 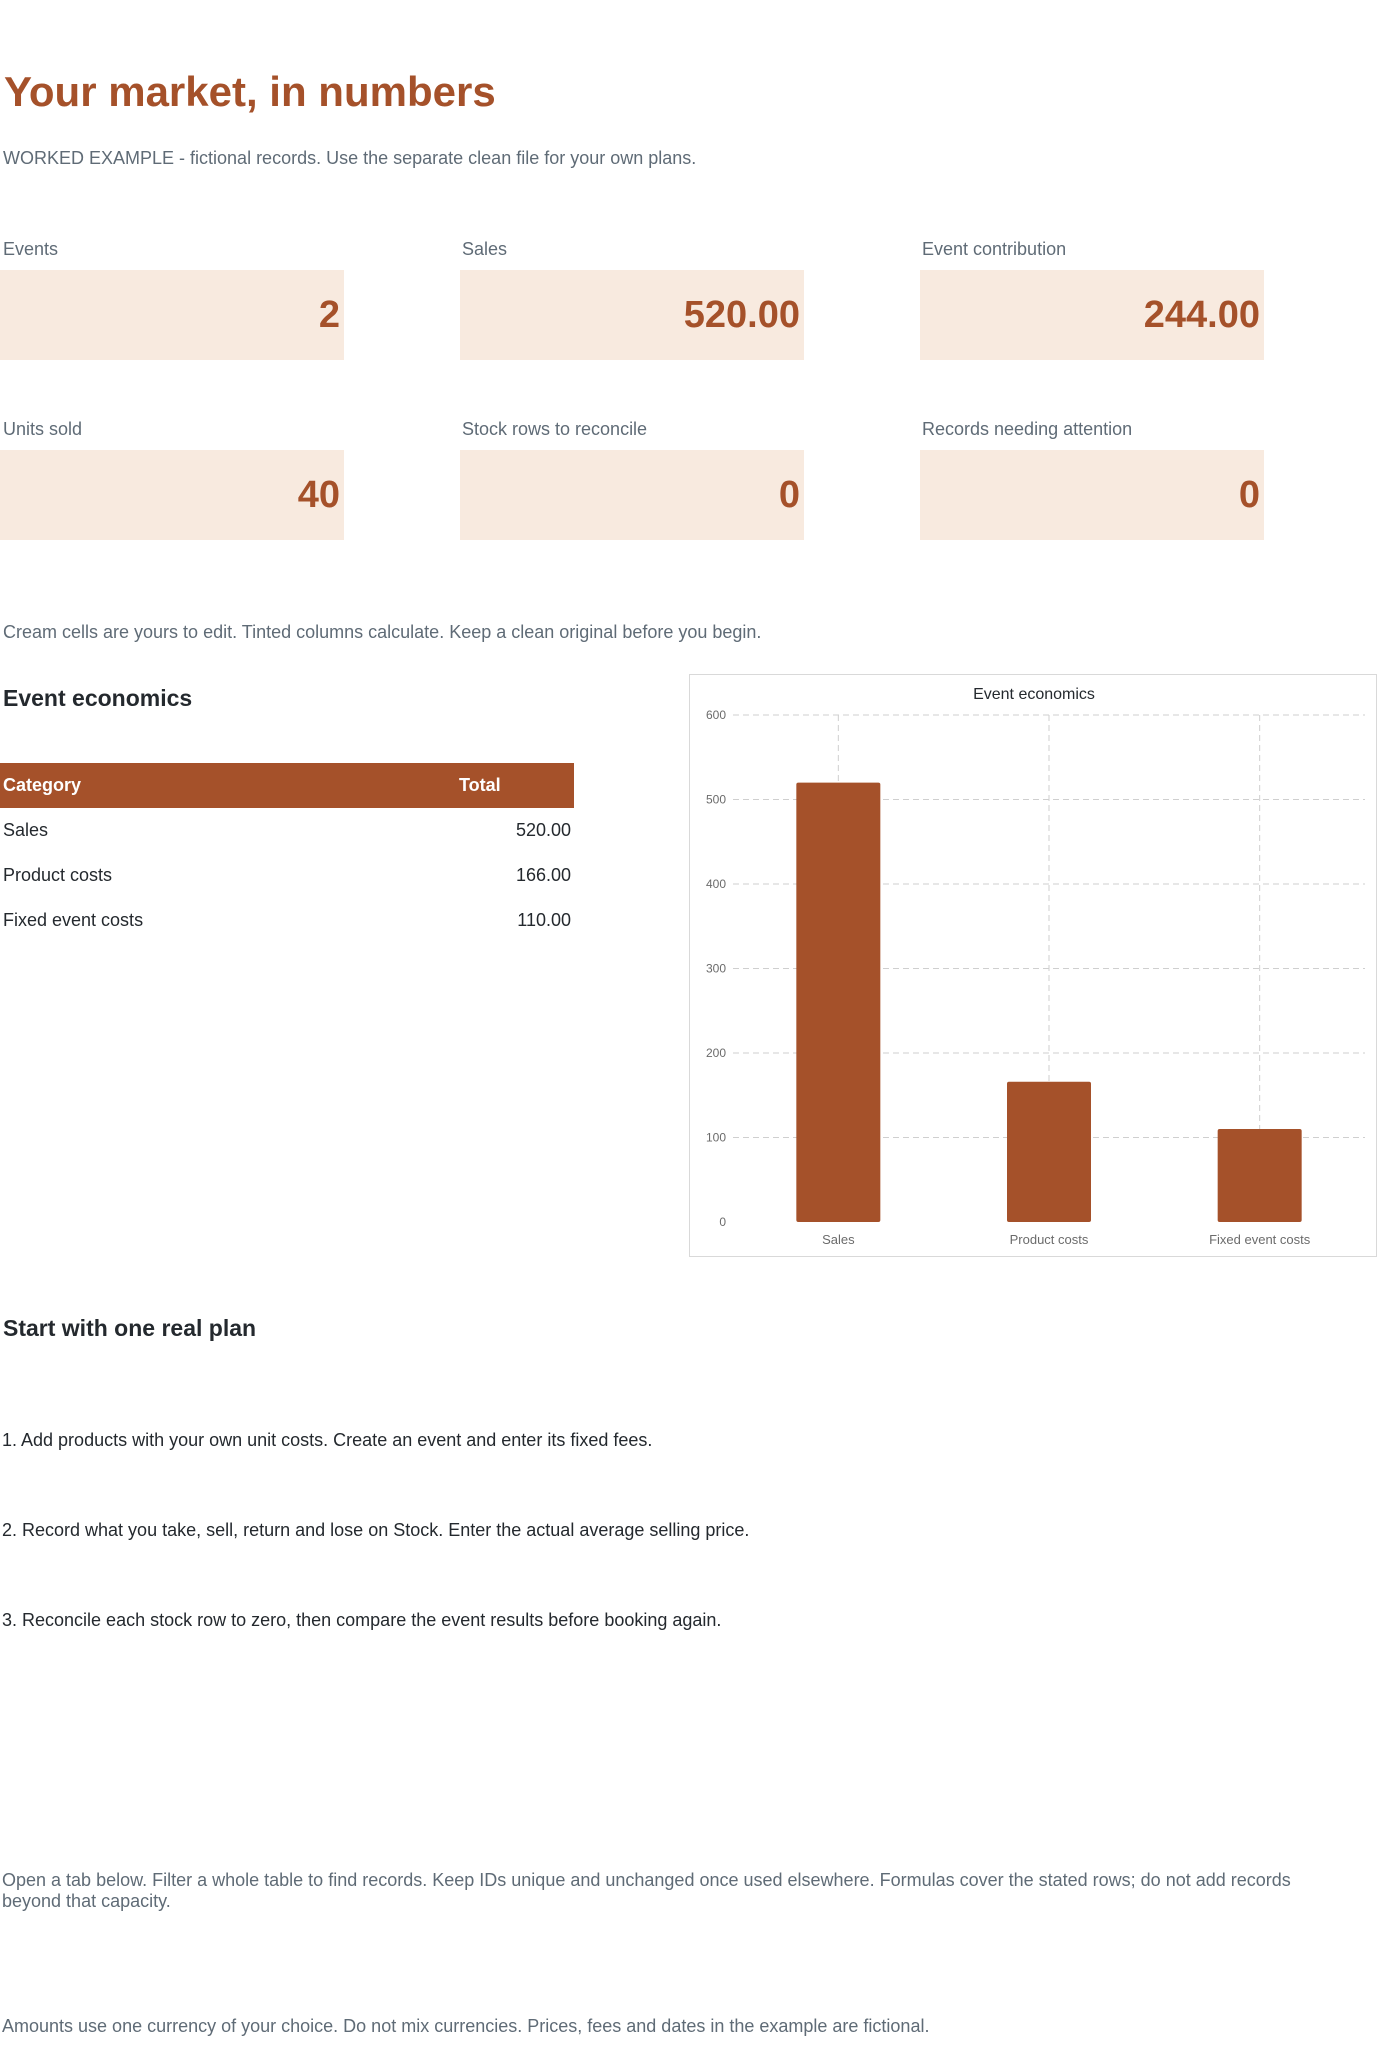 What do you see at coordinates (994, 249) in the screenshot?
I see `kpi-label-event-contribution: Event contribution` at bounding box center [994, 249].